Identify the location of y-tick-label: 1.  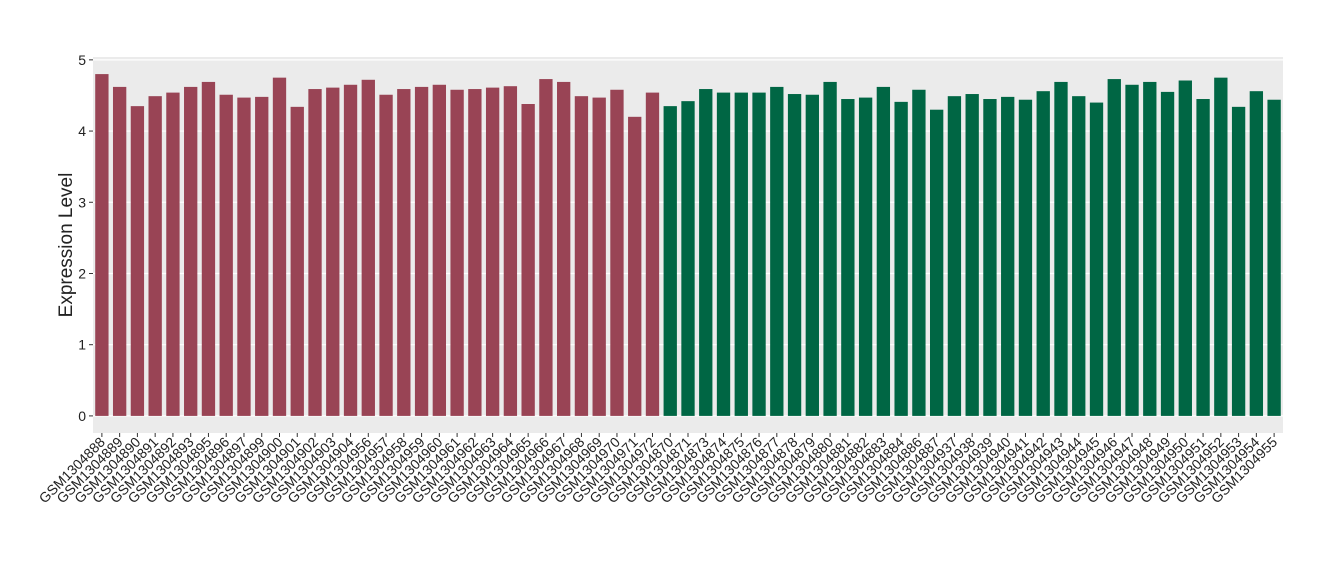
(82, 345).